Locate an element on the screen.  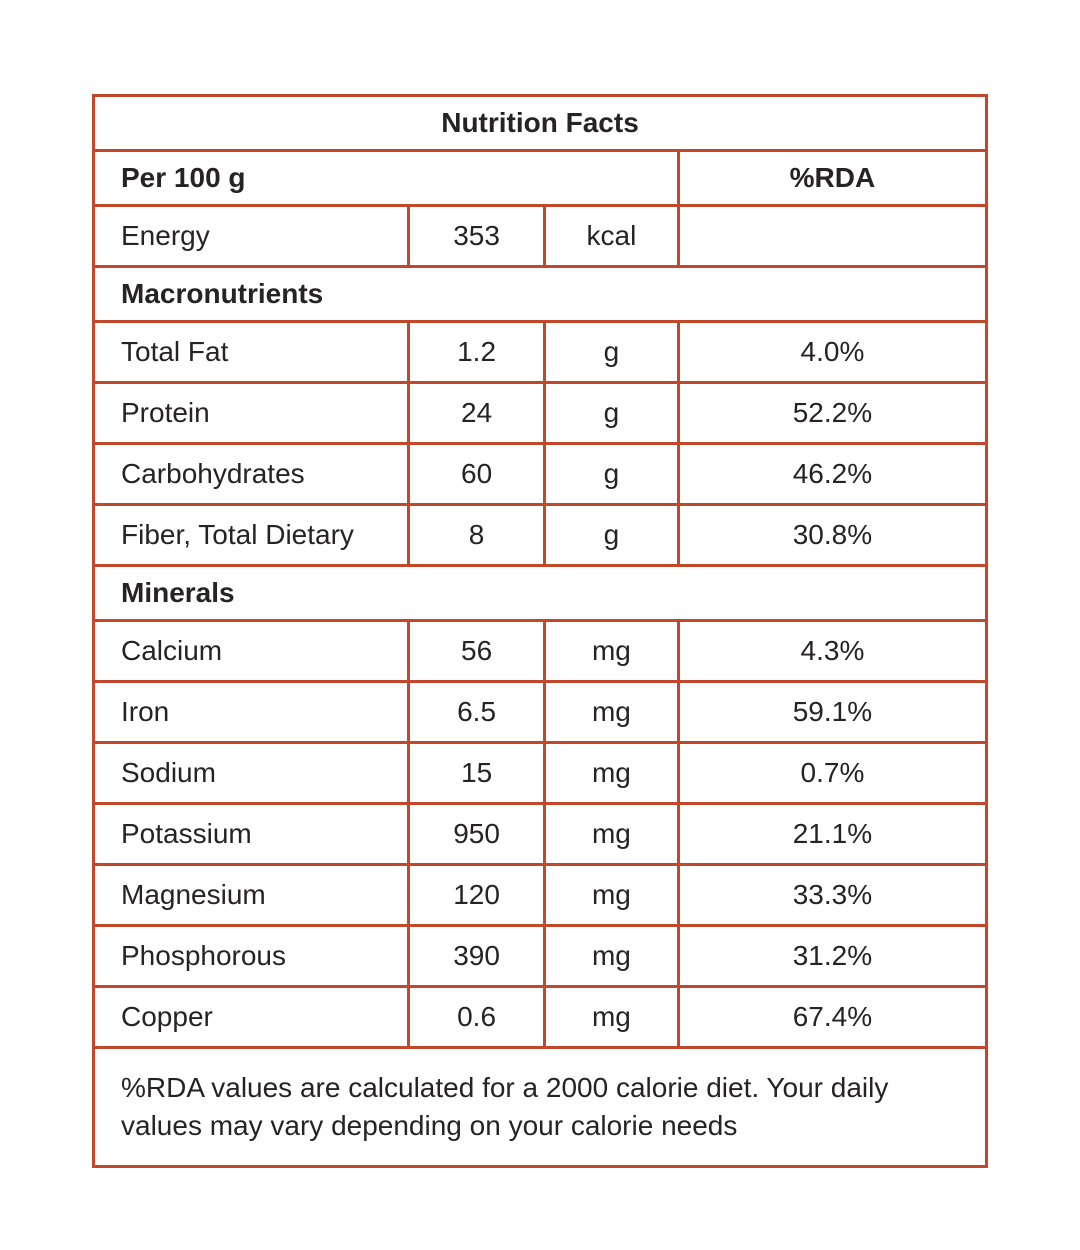
section-title: Minerals is located at coordinates (540, 593).